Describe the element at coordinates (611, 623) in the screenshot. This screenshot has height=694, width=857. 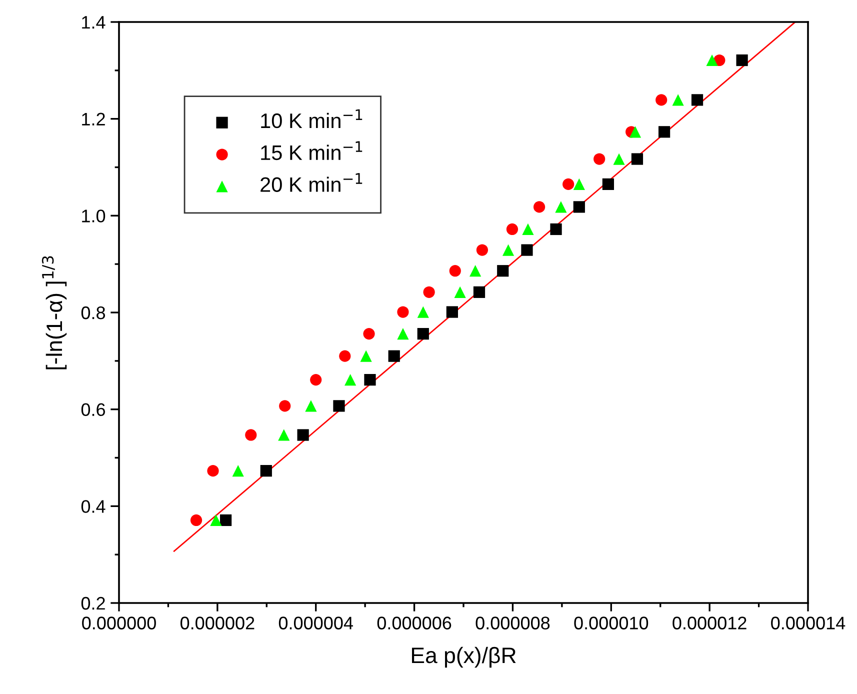
I see `x-tick-label: 0.000010` at that location.